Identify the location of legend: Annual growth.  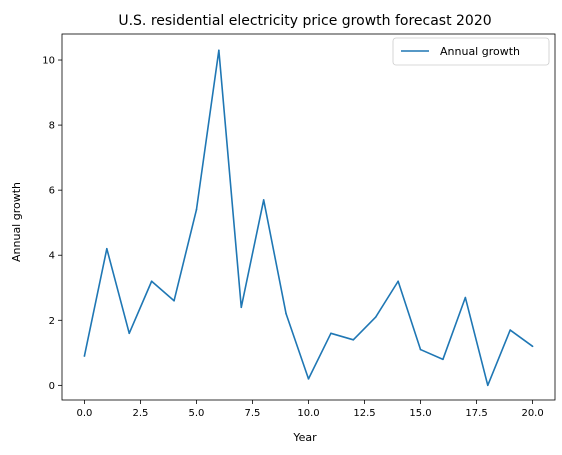
(471, 51).